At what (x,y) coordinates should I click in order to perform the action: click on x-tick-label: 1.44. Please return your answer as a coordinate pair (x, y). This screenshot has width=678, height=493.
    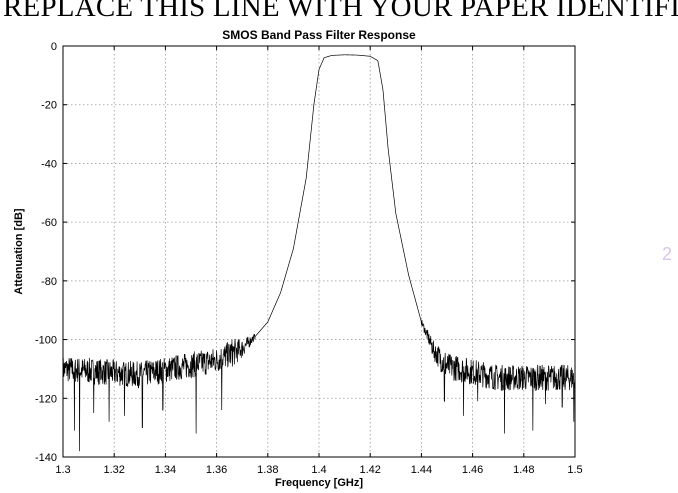
    Looking at the image, I should click on (421, 470).